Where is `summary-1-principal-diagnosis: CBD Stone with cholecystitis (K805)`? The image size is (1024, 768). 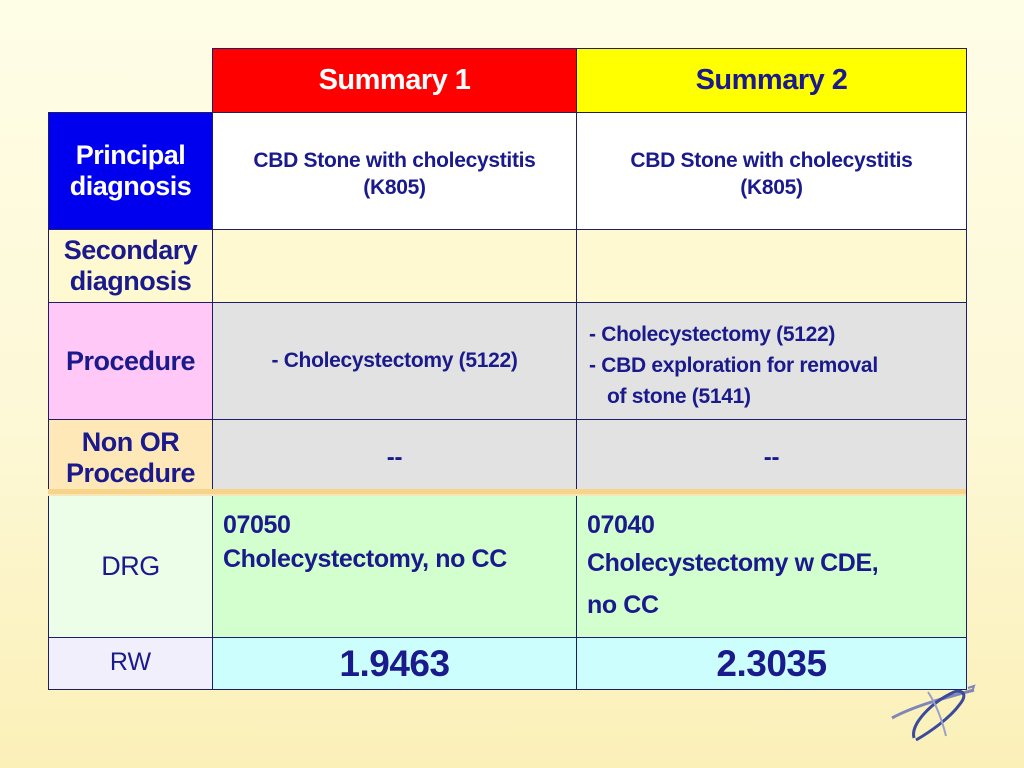
summary-1-principal-diagnosis: CBD Stone with cholecystitis (K805) is located at coordinates (394, 171).